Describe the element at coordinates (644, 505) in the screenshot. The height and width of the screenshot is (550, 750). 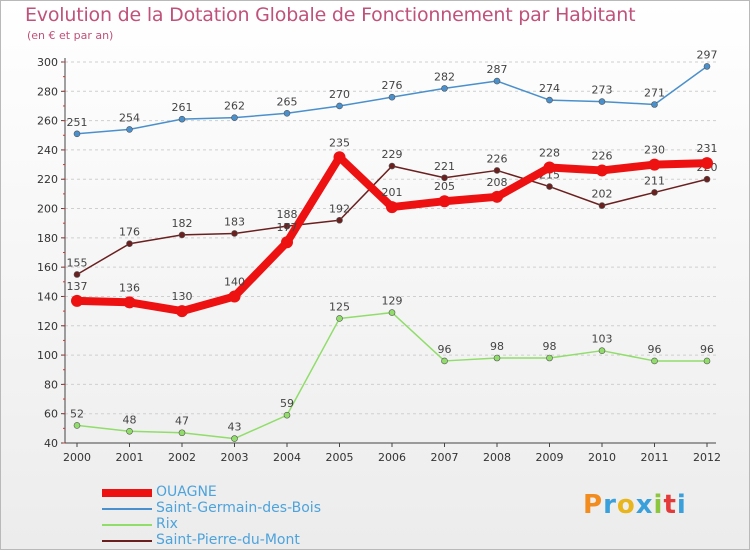
I see `logo-letter: x` at that location.